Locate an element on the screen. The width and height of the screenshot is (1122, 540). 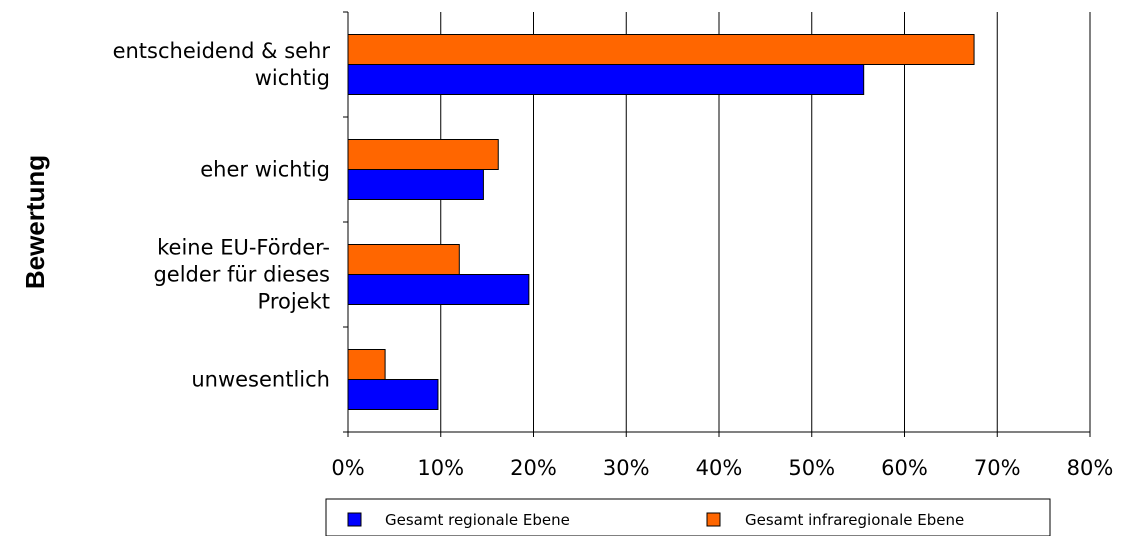
x-tick-label: 50% is located at coordinates (811, 468).